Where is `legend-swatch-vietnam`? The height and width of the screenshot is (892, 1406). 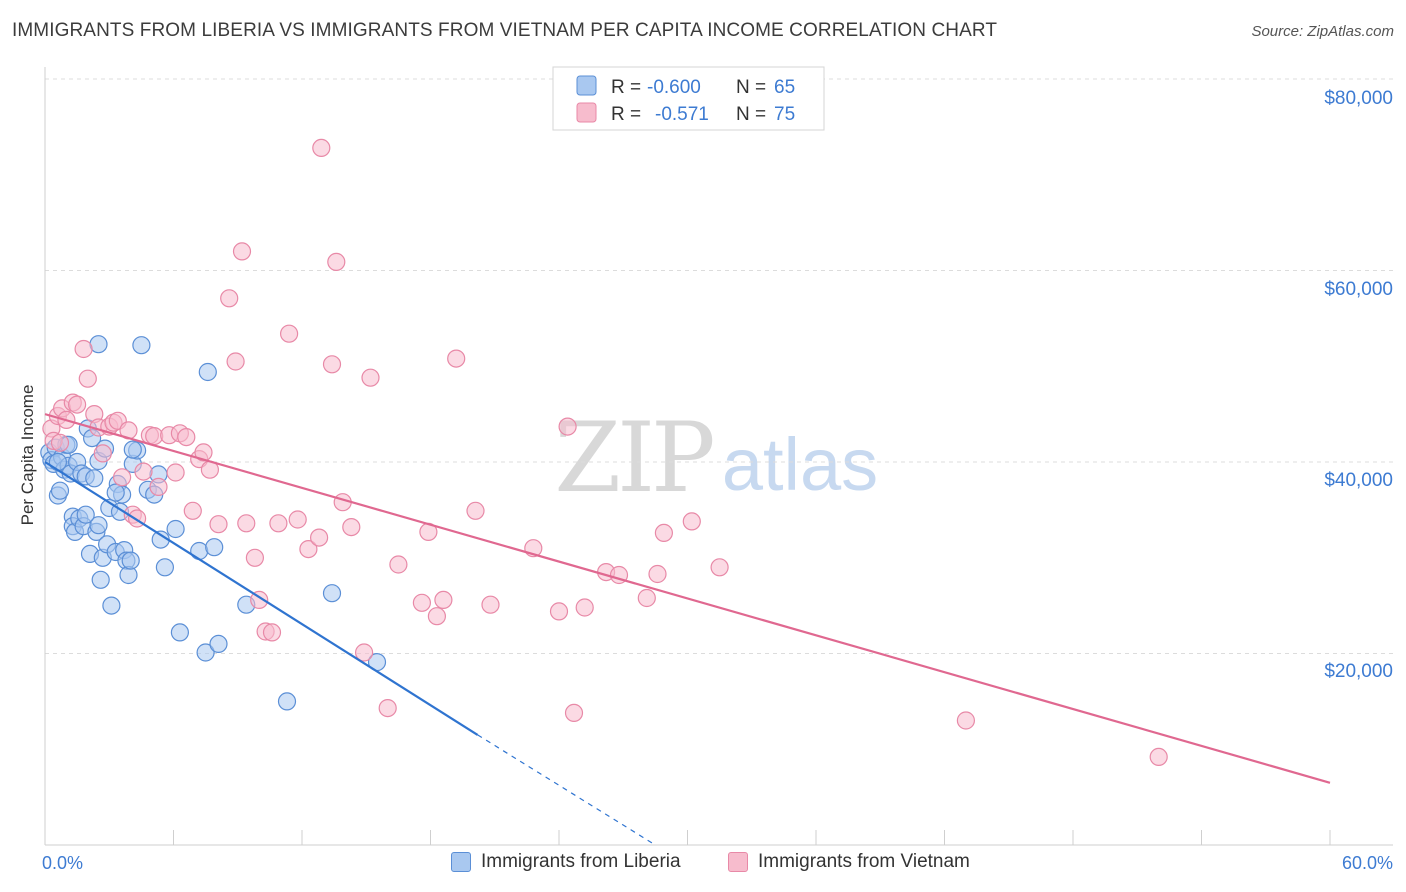
legend-swatch-vietnam is located at coordinates (586, 112).